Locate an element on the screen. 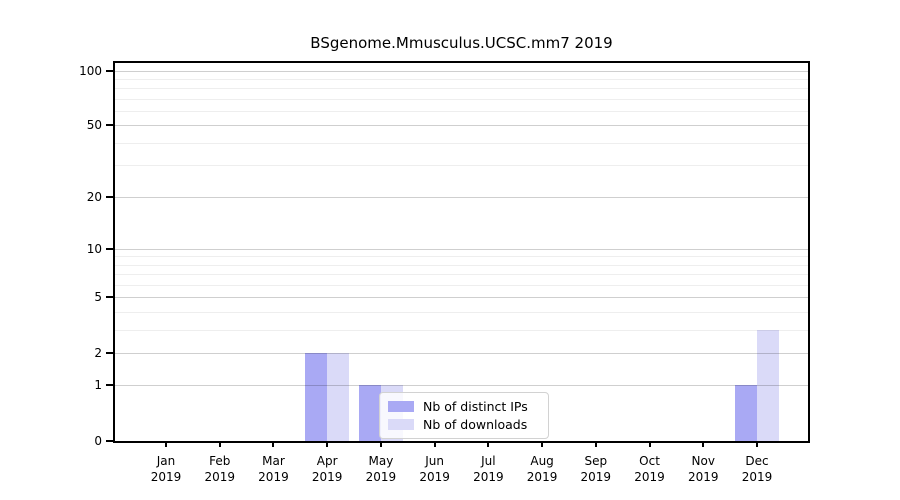 Image resolution: width=900 pixels, height=500 pixels. x-tick-label: Feb 2019 is located at coordinates (219, 469).